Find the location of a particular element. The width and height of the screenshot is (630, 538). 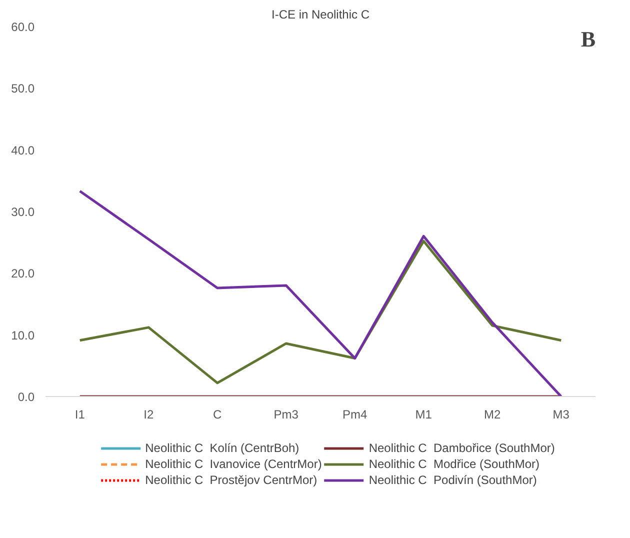

x-tick-label: Pm4 is located at coordinates (355, 415).